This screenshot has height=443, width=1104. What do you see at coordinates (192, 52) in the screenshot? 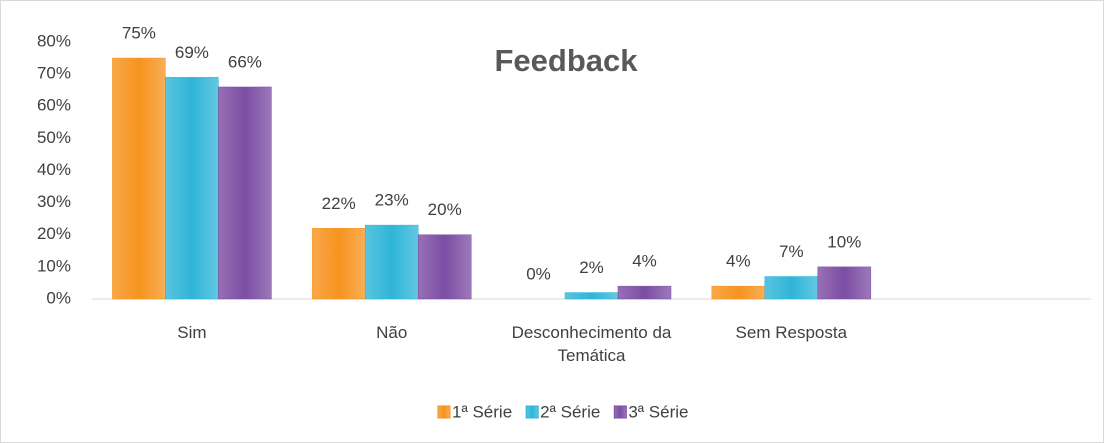
I see `data-label: 69%` at bounding box center [192, 52].